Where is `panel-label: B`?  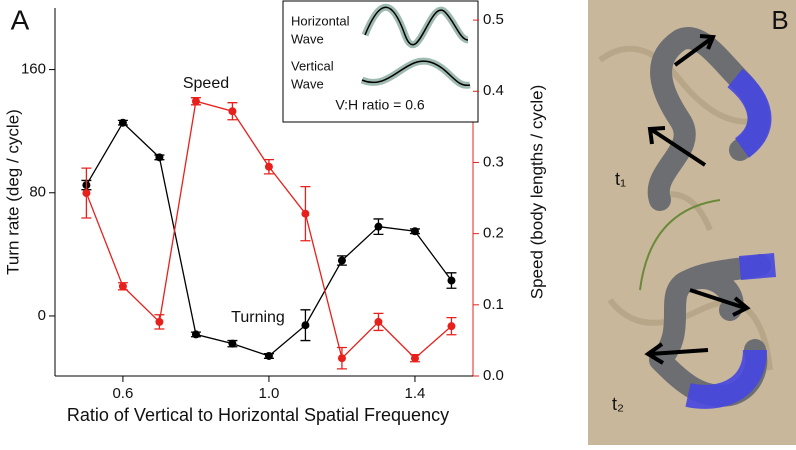
panel-label: B is located at coordinates (779, 20).